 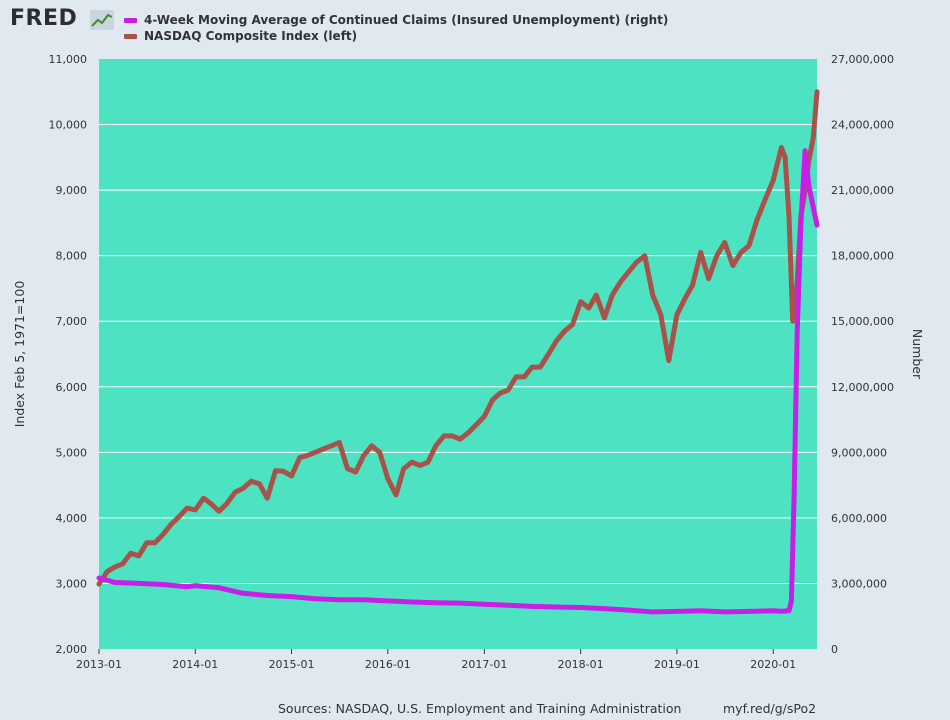 What do you see at coordinates (770, 708) in the screenshot?
I see `short-link: myf.red/g/sPo2` at bounding box center [770, 708].